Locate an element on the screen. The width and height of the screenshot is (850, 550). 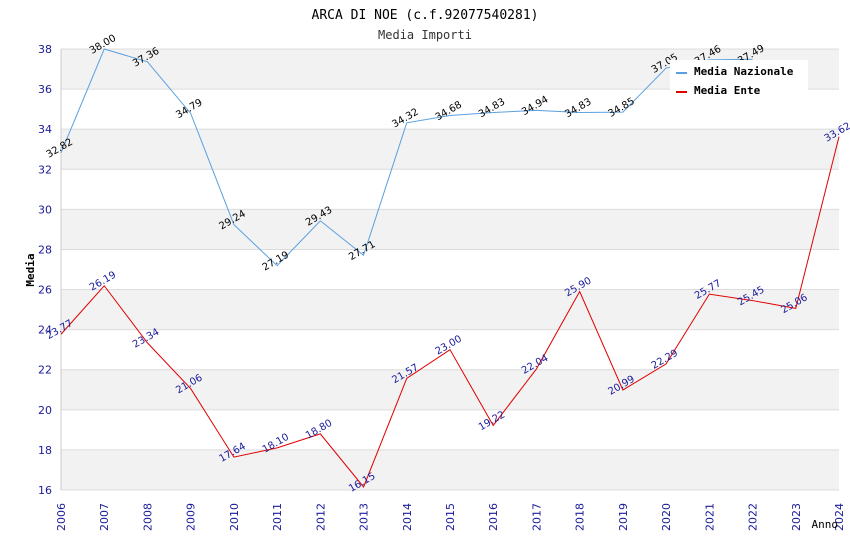
x-tick-label: 2014 is located at coordinates (407, 517).